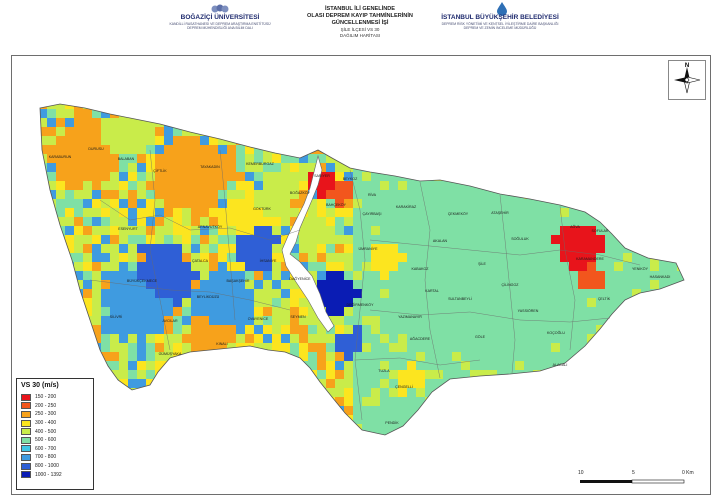 This screenshot has height=503, width=719. What do you see at coordinates (210, 227) in the screenshot?
I see `district-label: ARNAVUTKÖY` at bounding box center [210, 227].